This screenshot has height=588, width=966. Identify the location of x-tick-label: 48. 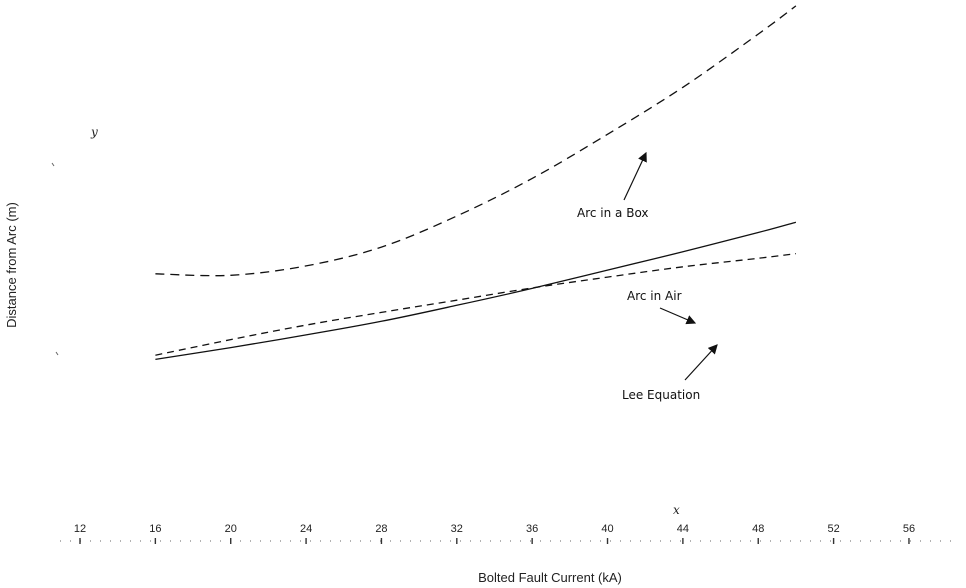
(758, 529).